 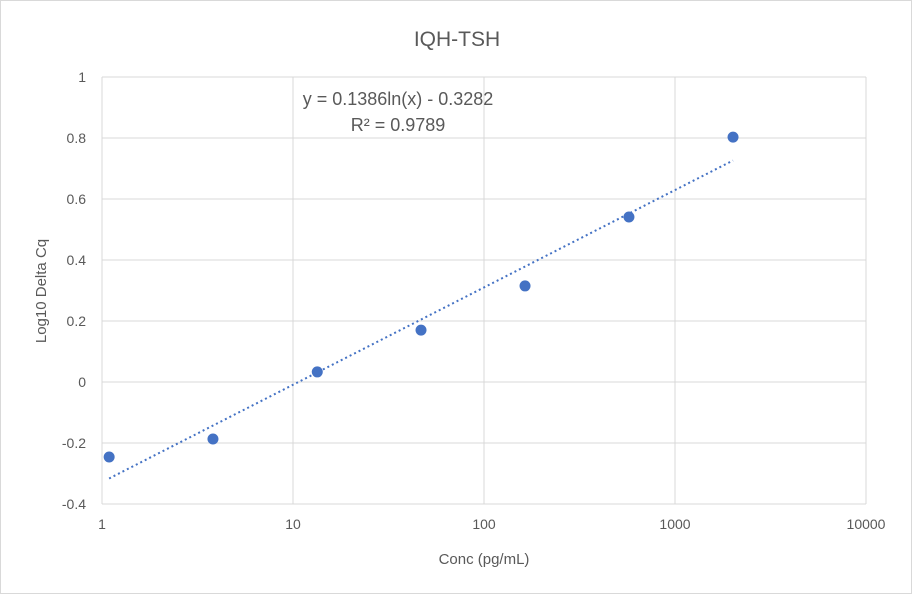 I want to click on x-tick-label: 1, so click(x=102, y=524).